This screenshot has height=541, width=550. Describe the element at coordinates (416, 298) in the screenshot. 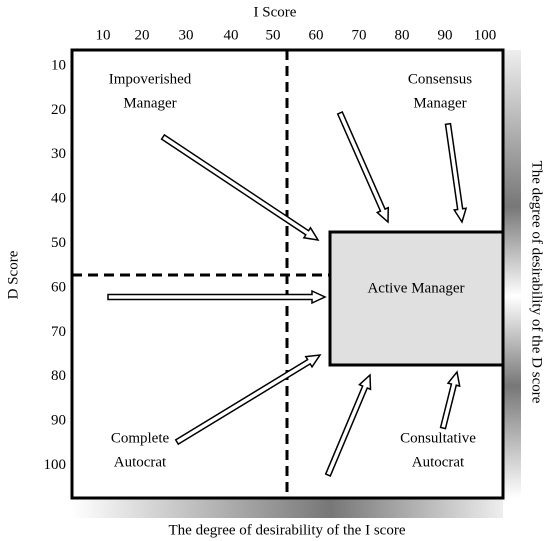

I see `active-manager-box` at that location.